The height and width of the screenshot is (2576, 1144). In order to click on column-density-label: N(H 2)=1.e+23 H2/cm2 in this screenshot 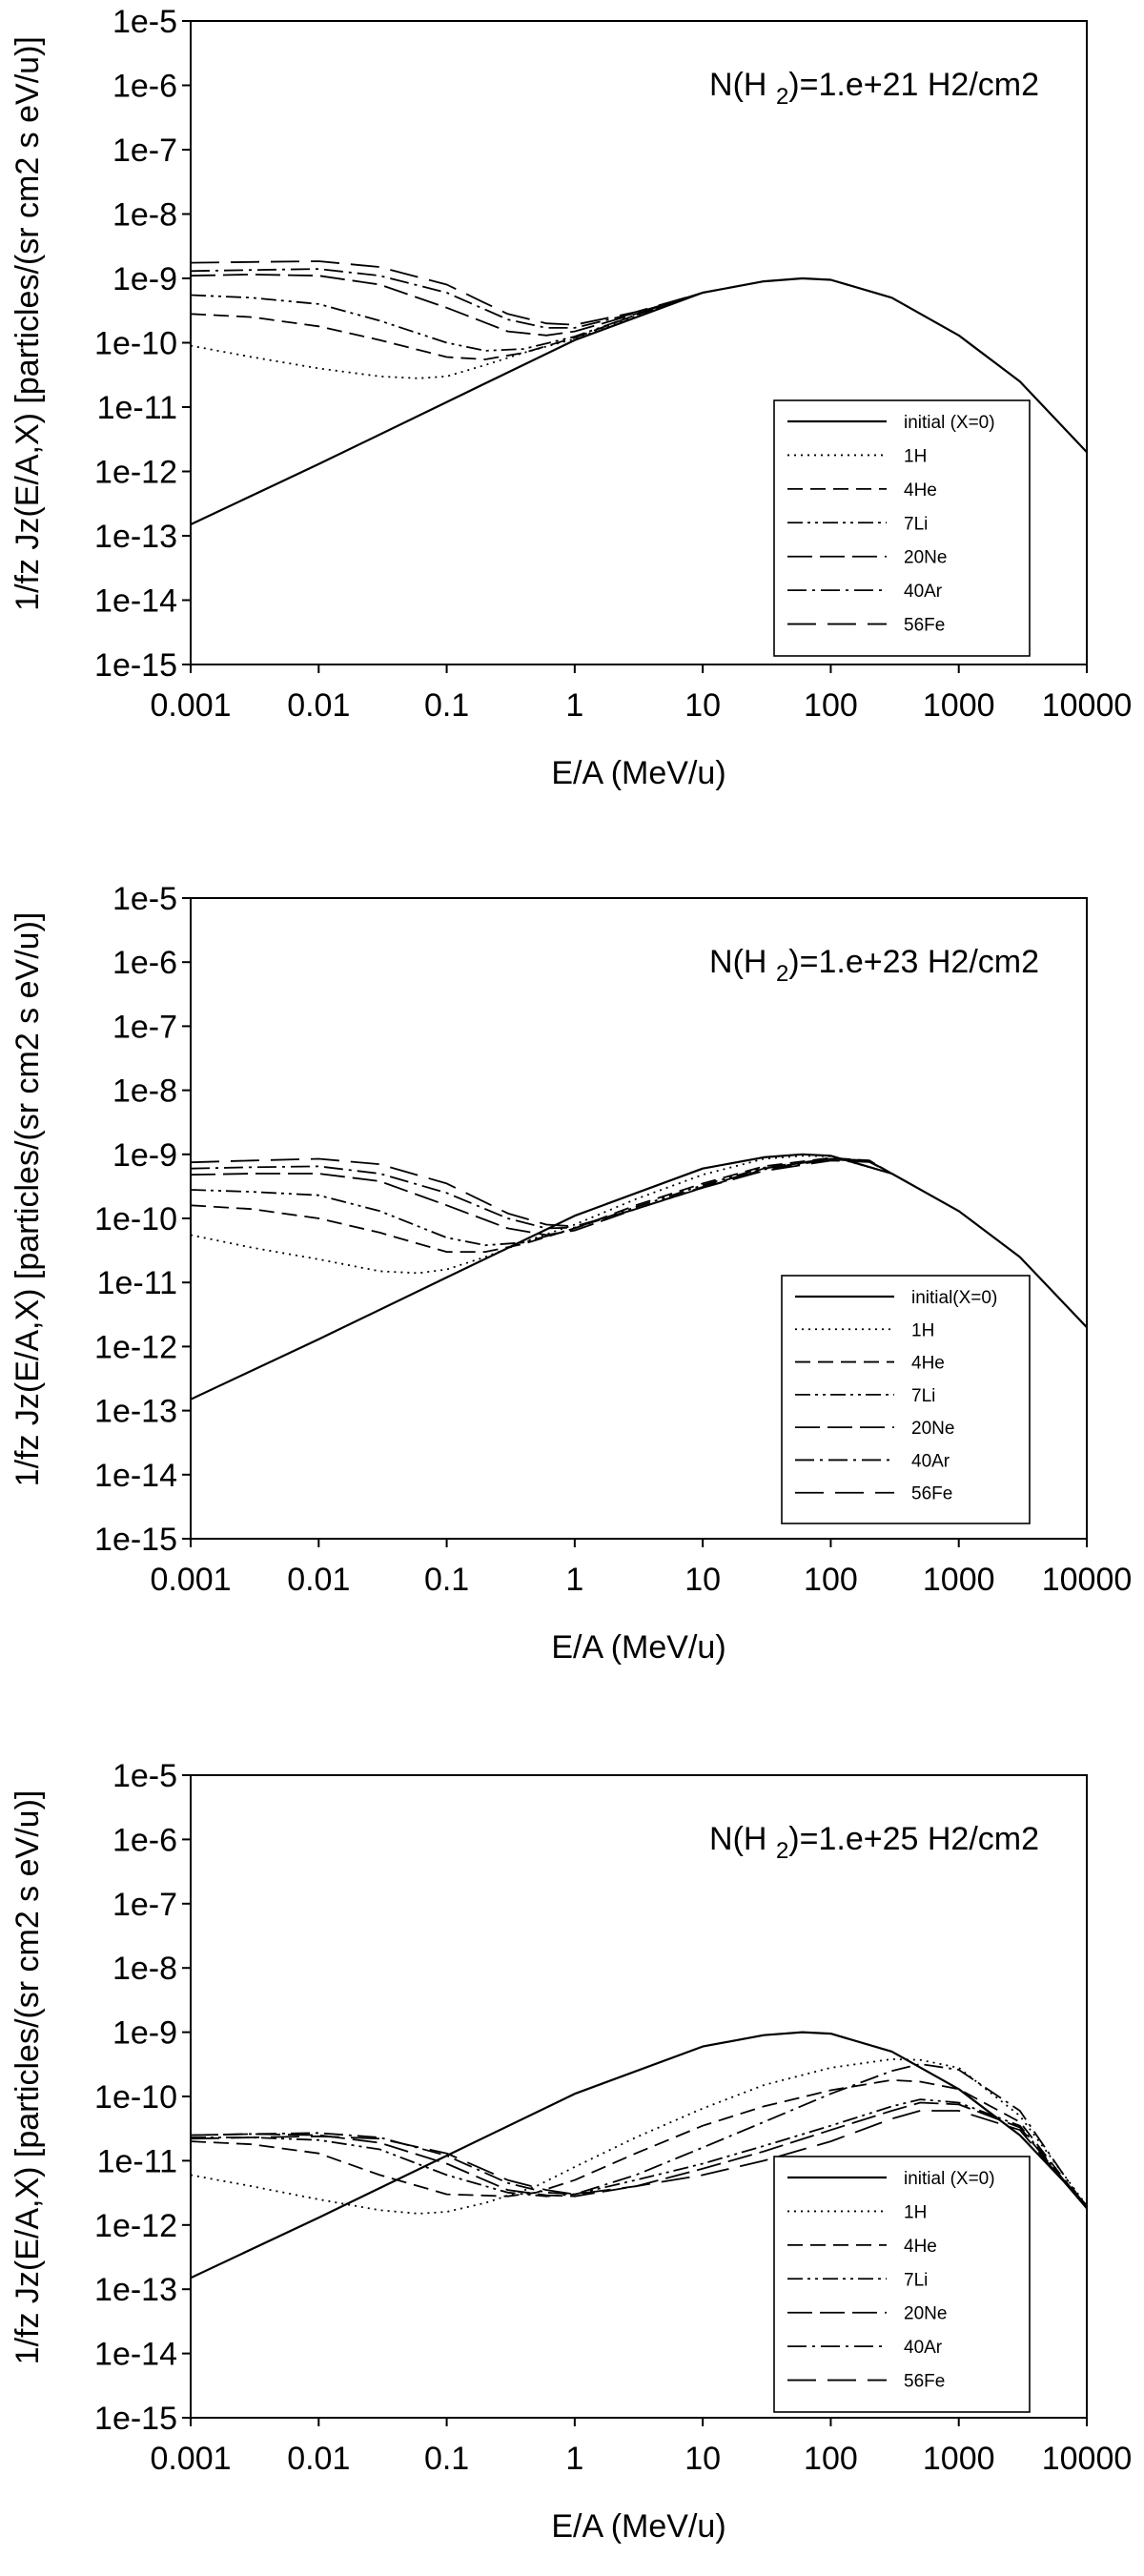, I will do `click(874, 966)`.